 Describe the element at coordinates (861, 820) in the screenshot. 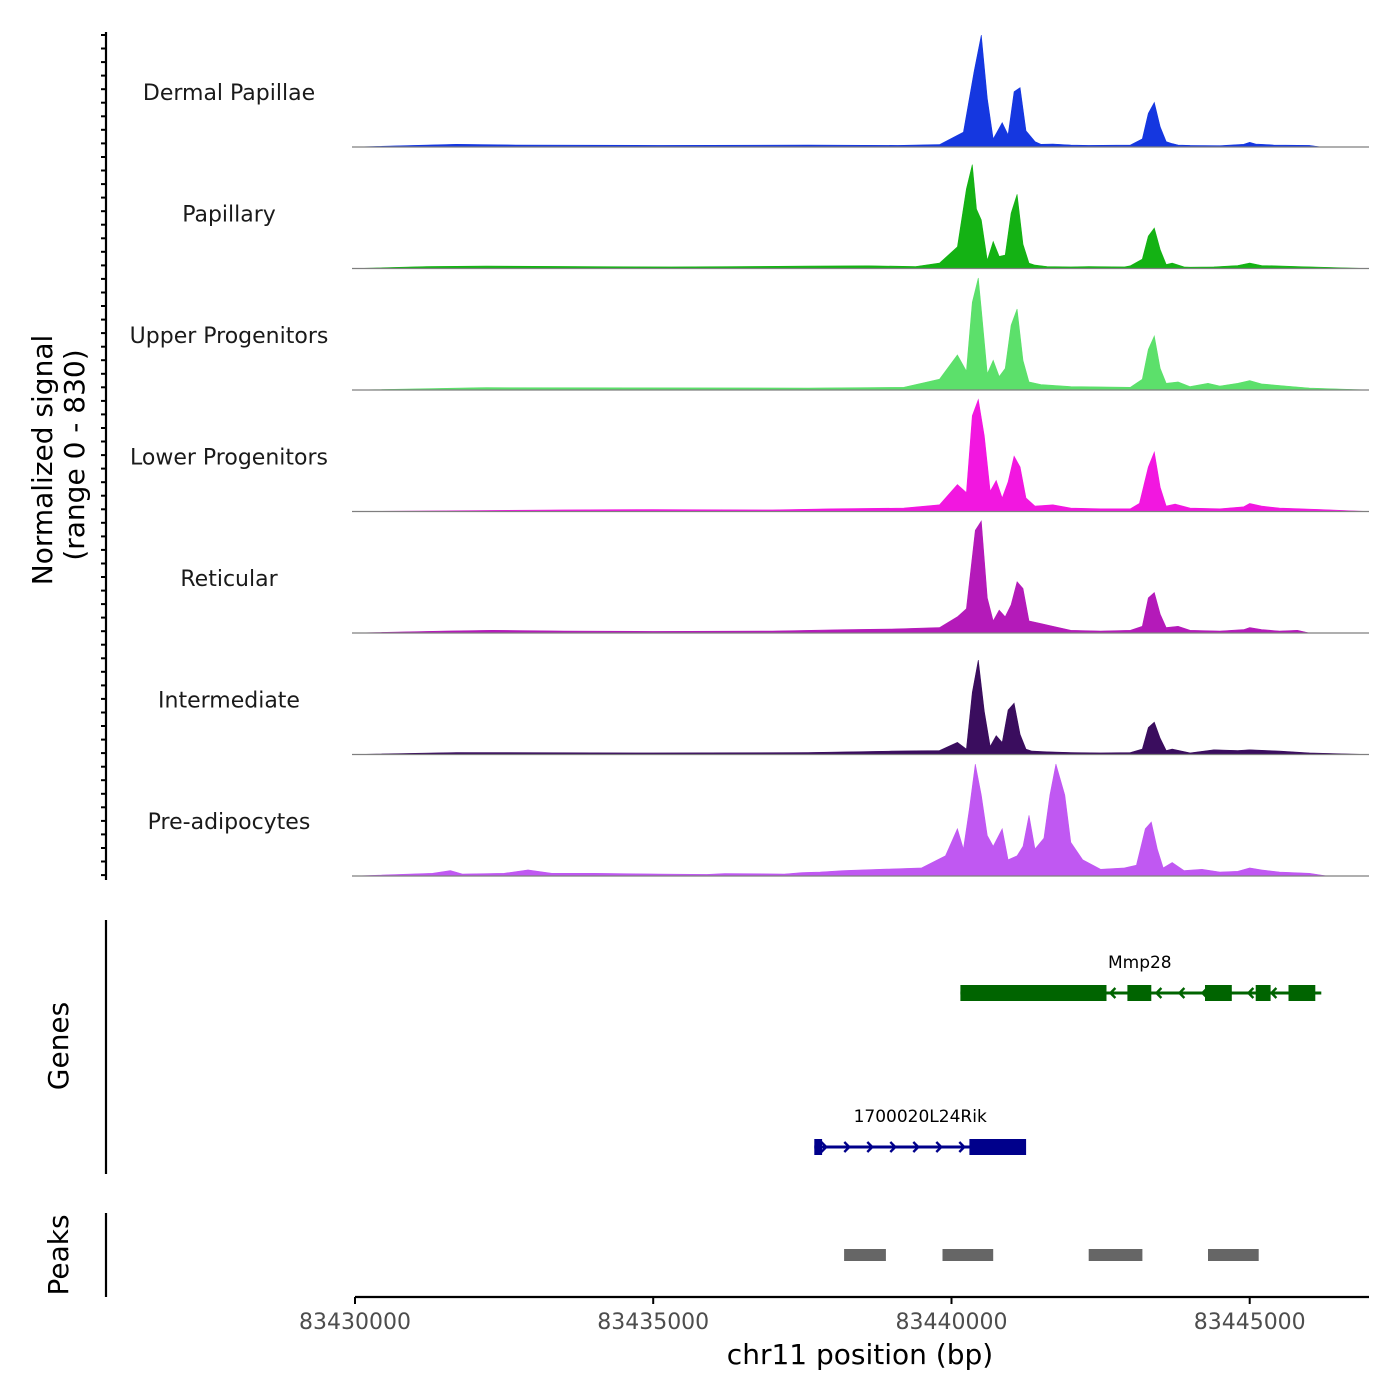

I see `signal-area-pre-adipocytes` at that location.